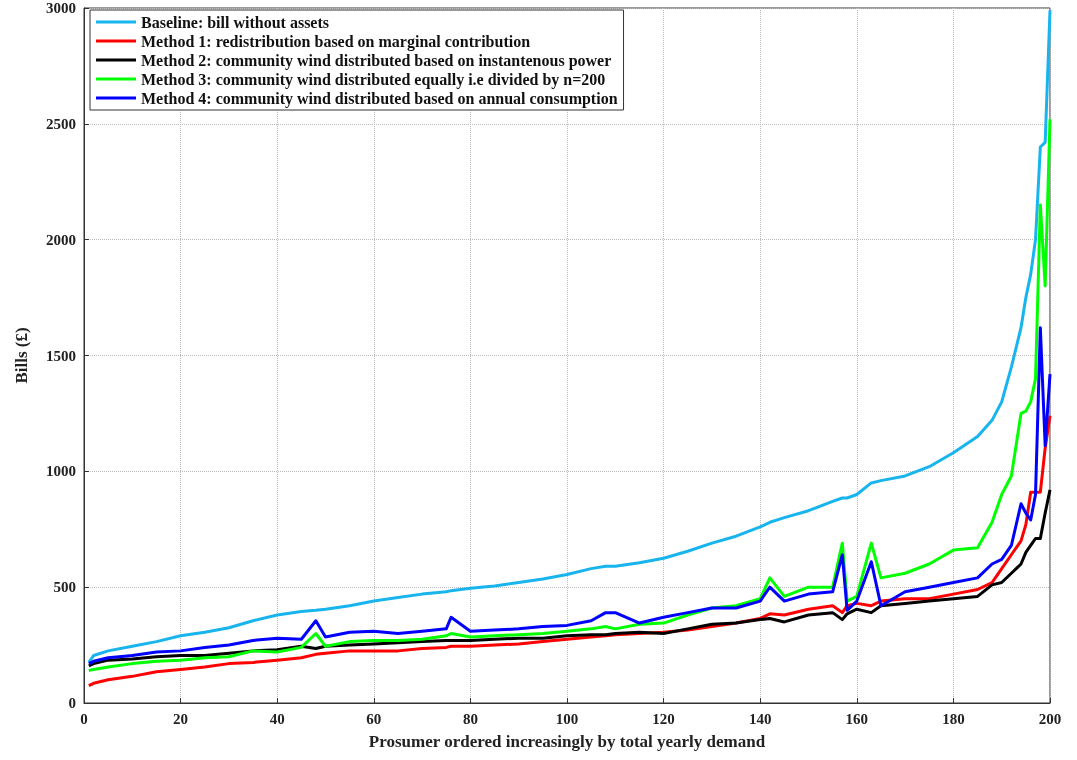  Describe the element at coordinates (61, 123) in the screenshot. I see `y-tick-label: 2500` at that location.